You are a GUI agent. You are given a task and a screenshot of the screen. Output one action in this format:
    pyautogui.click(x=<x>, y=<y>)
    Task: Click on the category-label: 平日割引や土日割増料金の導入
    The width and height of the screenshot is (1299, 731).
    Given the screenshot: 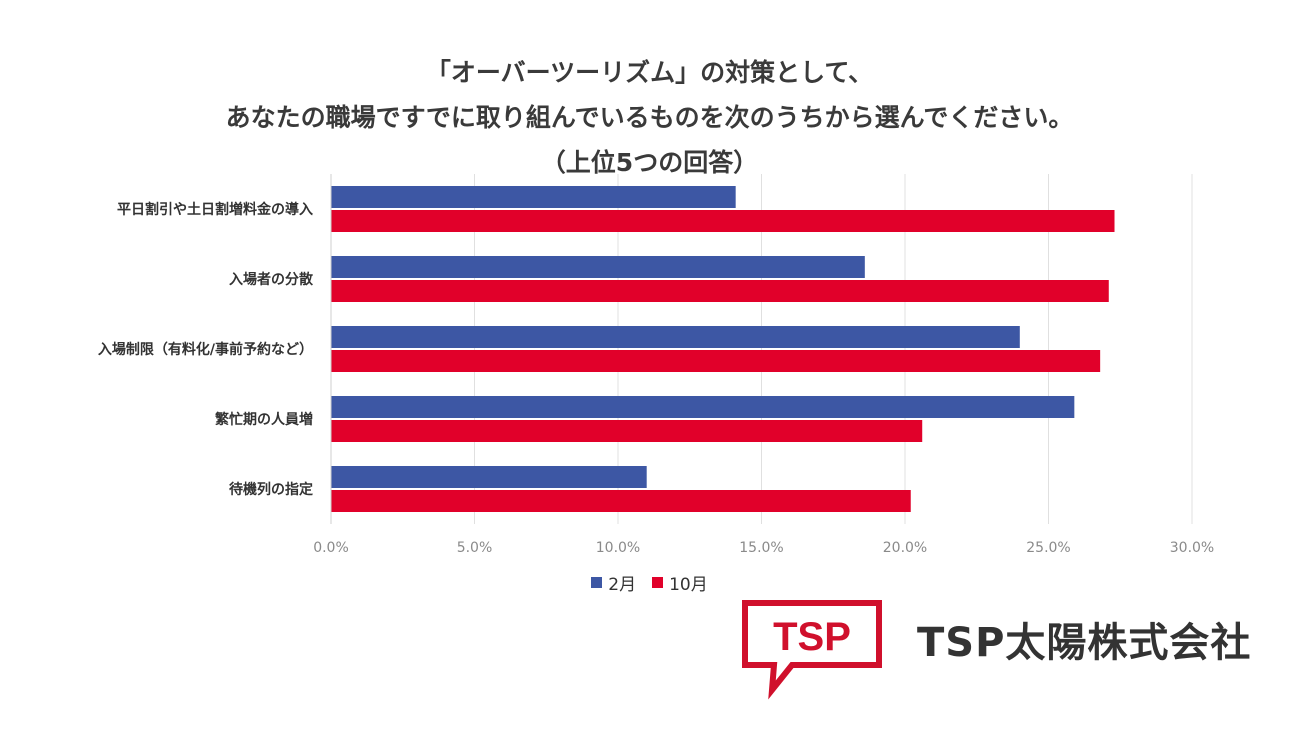 What is the action you would take?
    pyautogui.click(x=215, y=209)
    